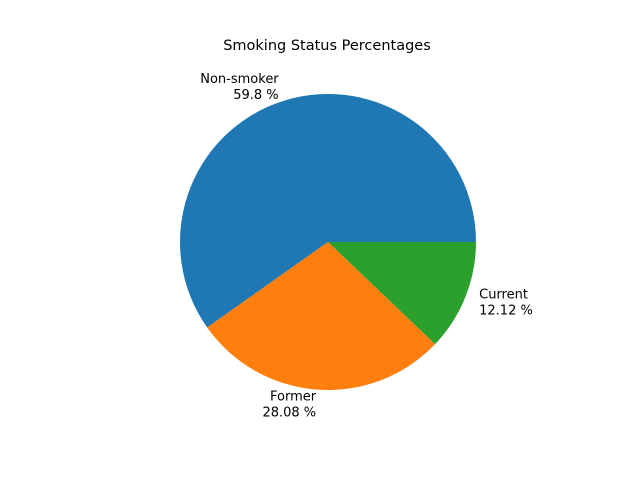 Image resolution: width=640 pixels, height=480 pixels. Describe the element at coordinates (327, 46) in the screenshot. I see `chart-title: Smoking Status Percentages` at that location.